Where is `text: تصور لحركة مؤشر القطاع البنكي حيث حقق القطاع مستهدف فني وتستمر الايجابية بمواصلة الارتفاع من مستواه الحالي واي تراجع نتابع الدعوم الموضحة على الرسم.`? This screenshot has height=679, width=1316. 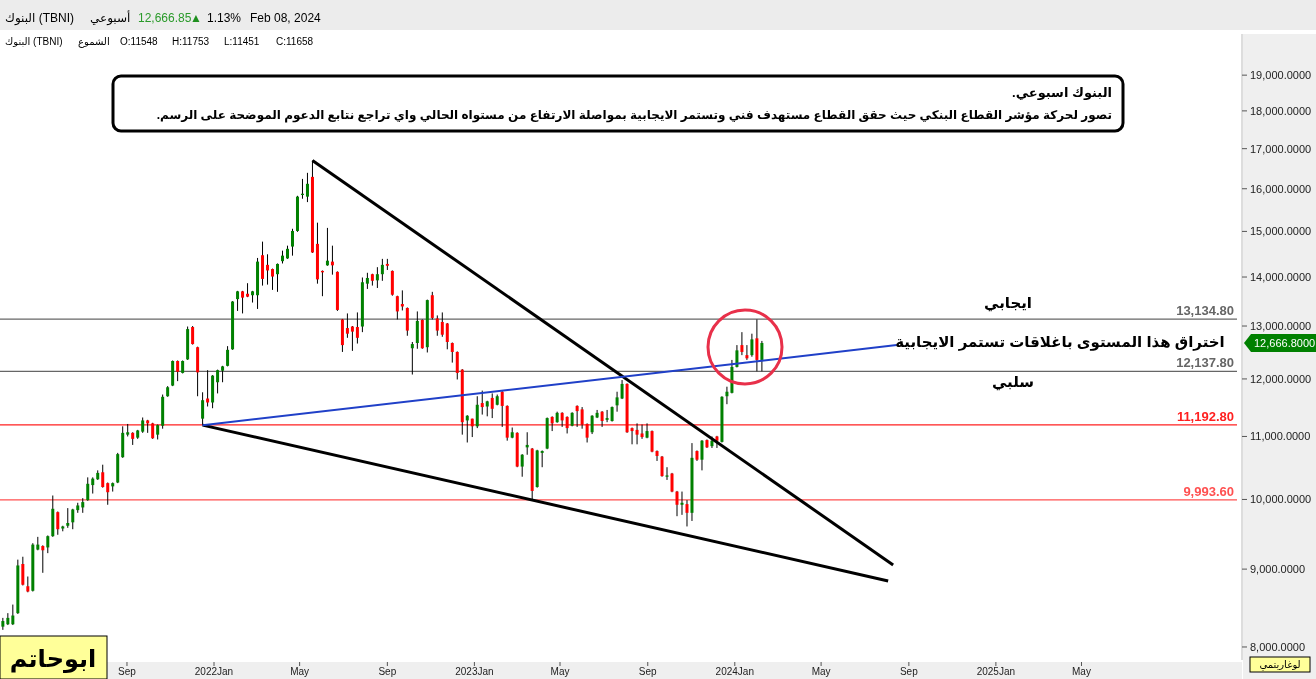 text: تصور لحركة مؤشر القطاع البنكي حيث حقق القطاع مستهدف فني وتستمر الايجابية بمواصلة الارتفاع من مستواه الحالي واي تراجع نتابع الدعوم الموضحة على الرسم. is located at coordinates (634, 115).